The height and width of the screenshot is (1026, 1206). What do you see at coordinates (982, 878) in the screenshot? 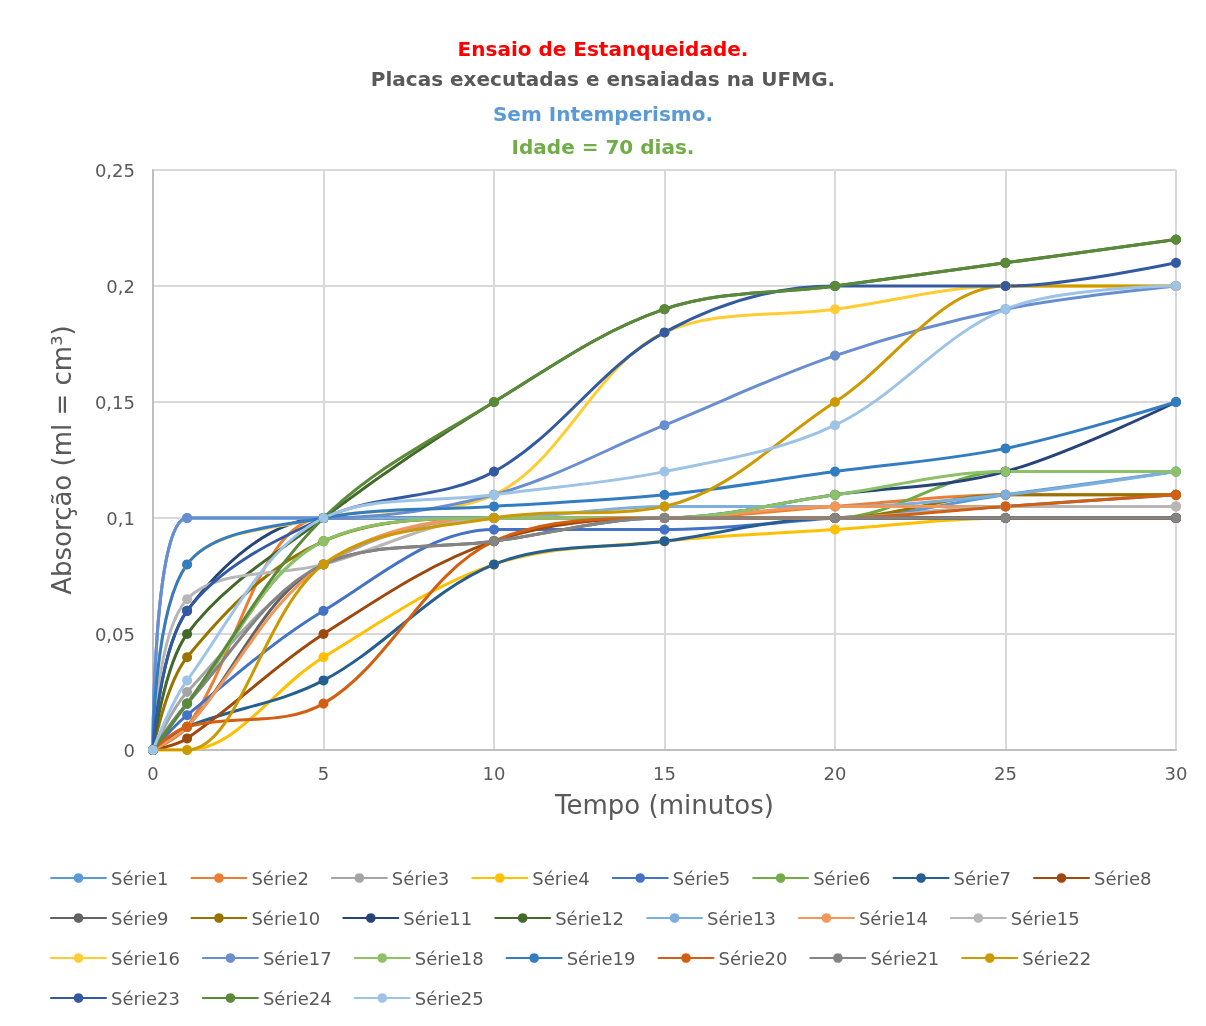
I see `legend-label: Série7` at bounding box center [982, 878].